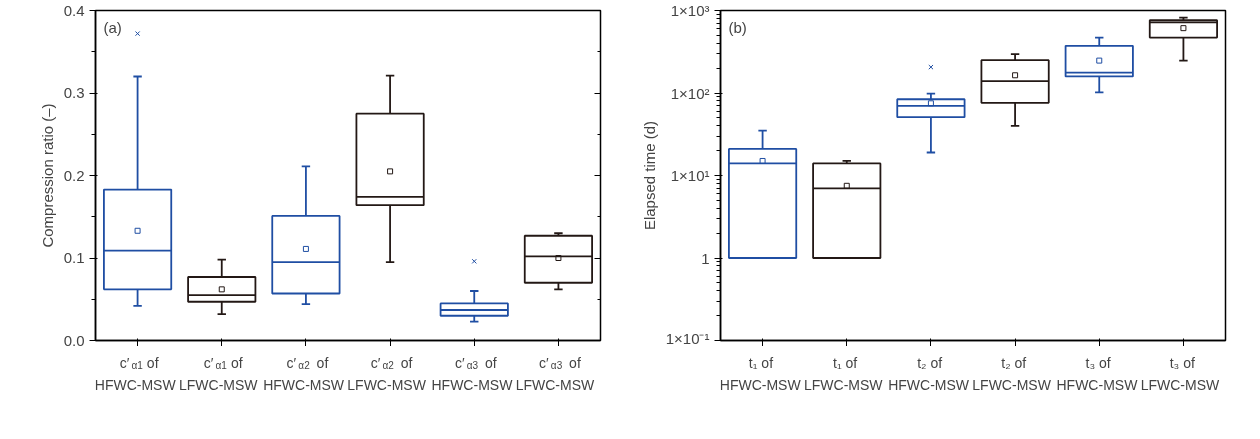 Image resolution: width=1260 pixels, height=439 pixels. What do you see at coordinates (1097, 373) in the screenshot?
I see `x-tick-label: t₃ of HFWC-MSW` at bounding box center [1097, 373].